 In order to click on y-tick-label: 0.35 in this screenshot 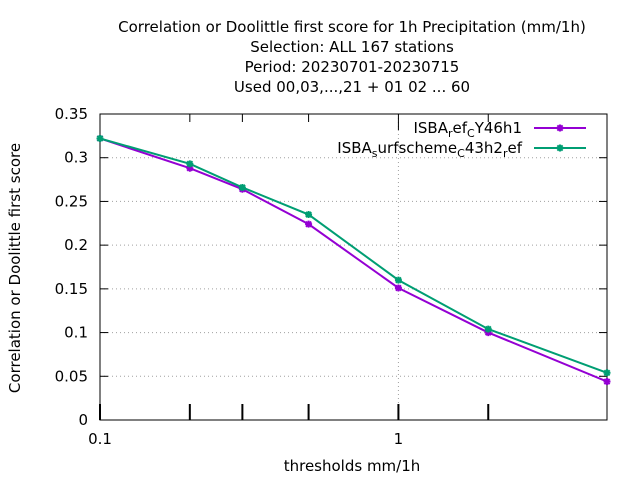, I will do `click(71, 114)`.